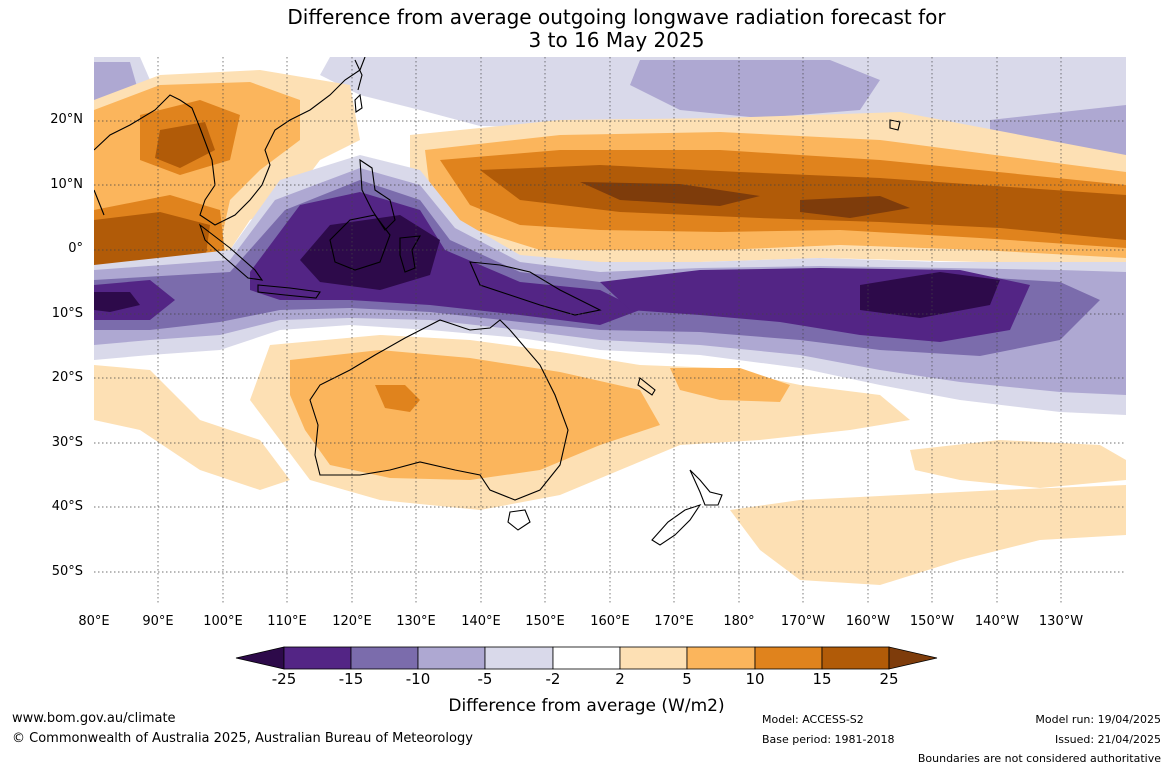 The image size is (1173, 770). I want to click on lon-label-140w: 140°W, so click(997, 621).